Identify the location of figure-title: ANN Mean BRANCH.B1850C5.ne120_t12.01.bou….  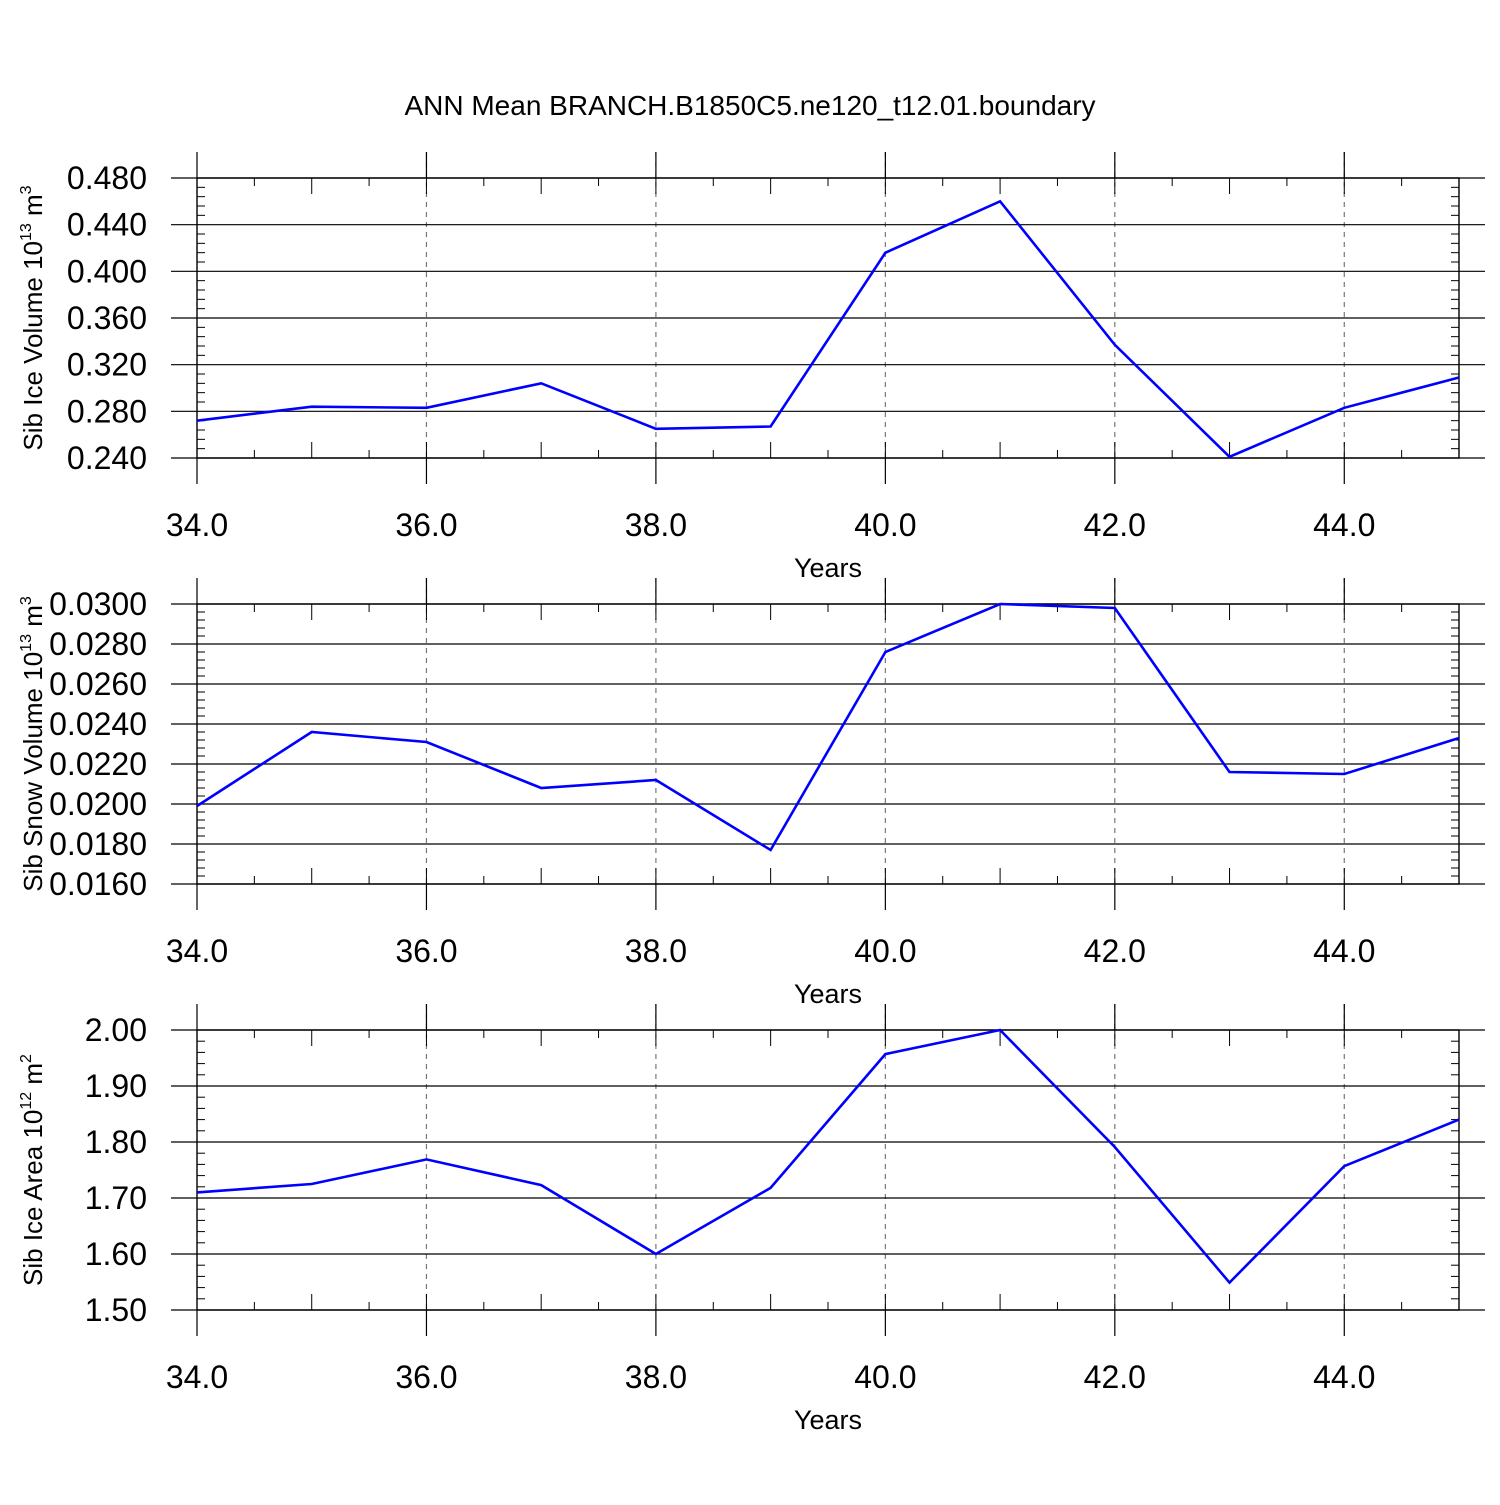
(749, 105).